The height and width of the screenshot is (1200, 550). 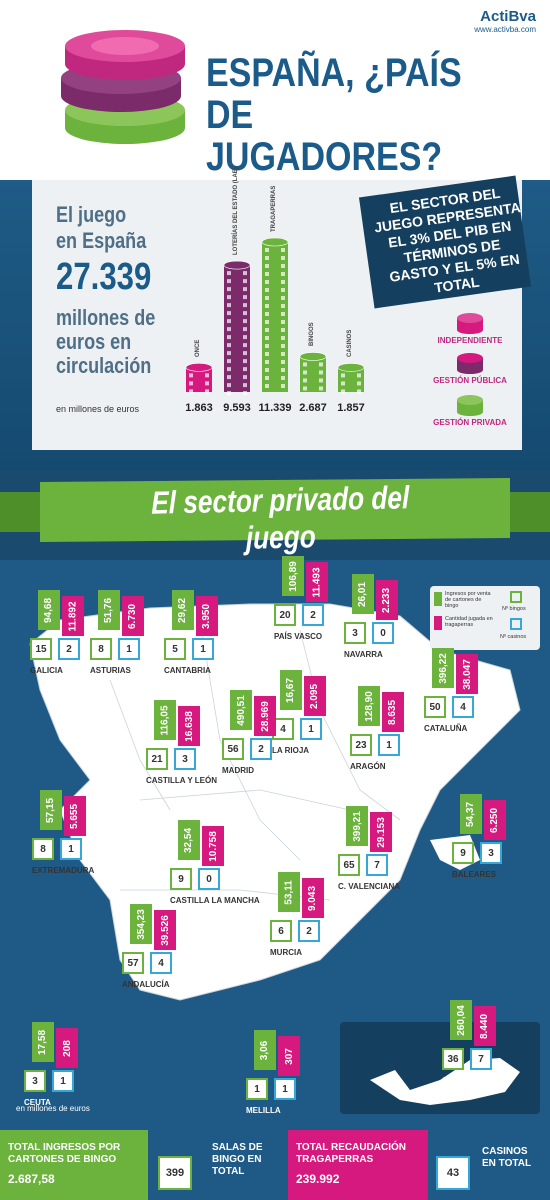 I want to click on bar-value-label: 2.687, so click(x=313, y=408).